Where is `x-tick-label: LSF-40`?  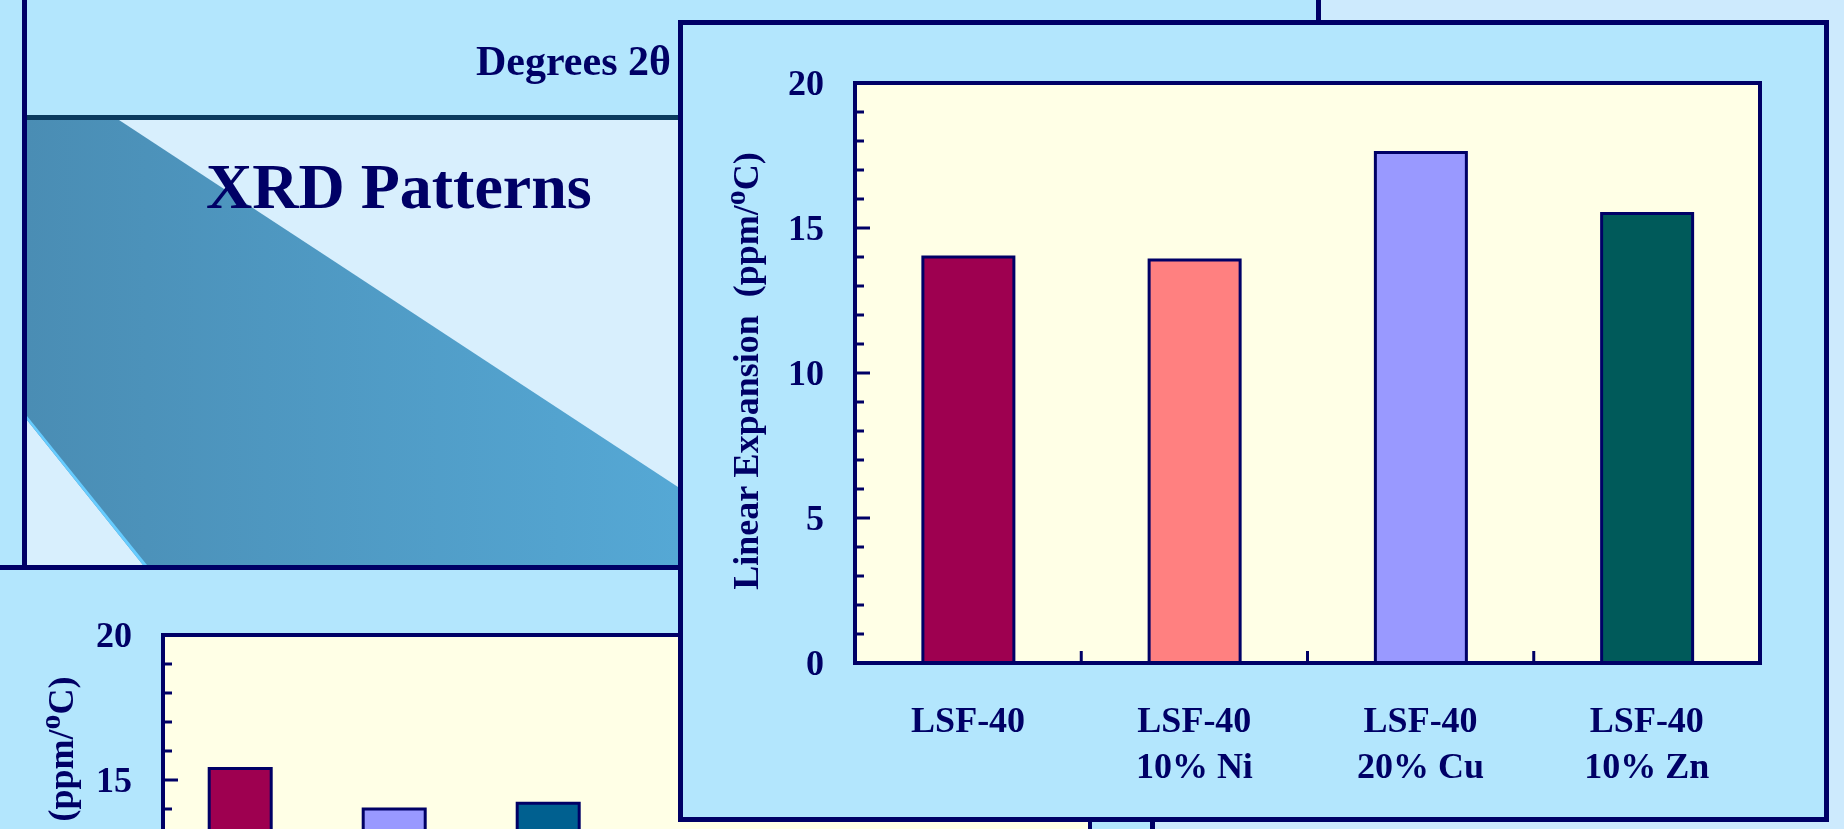 x-tick-label: LSF-40 is located at coordinates (968, 720).